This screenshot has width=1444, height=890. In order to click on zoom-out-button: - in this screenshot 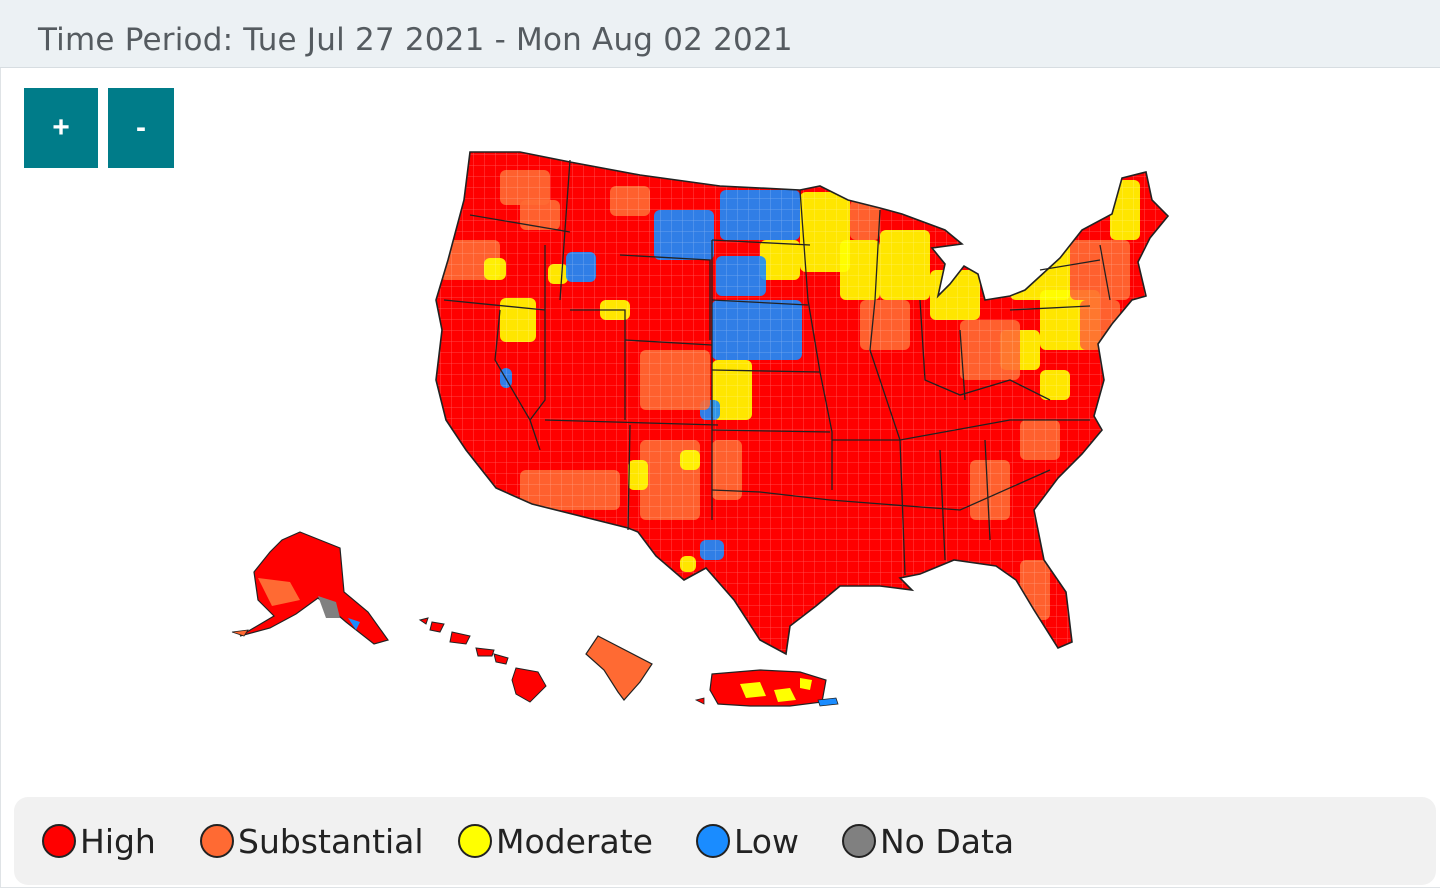, I will do `click(141, 128)`.